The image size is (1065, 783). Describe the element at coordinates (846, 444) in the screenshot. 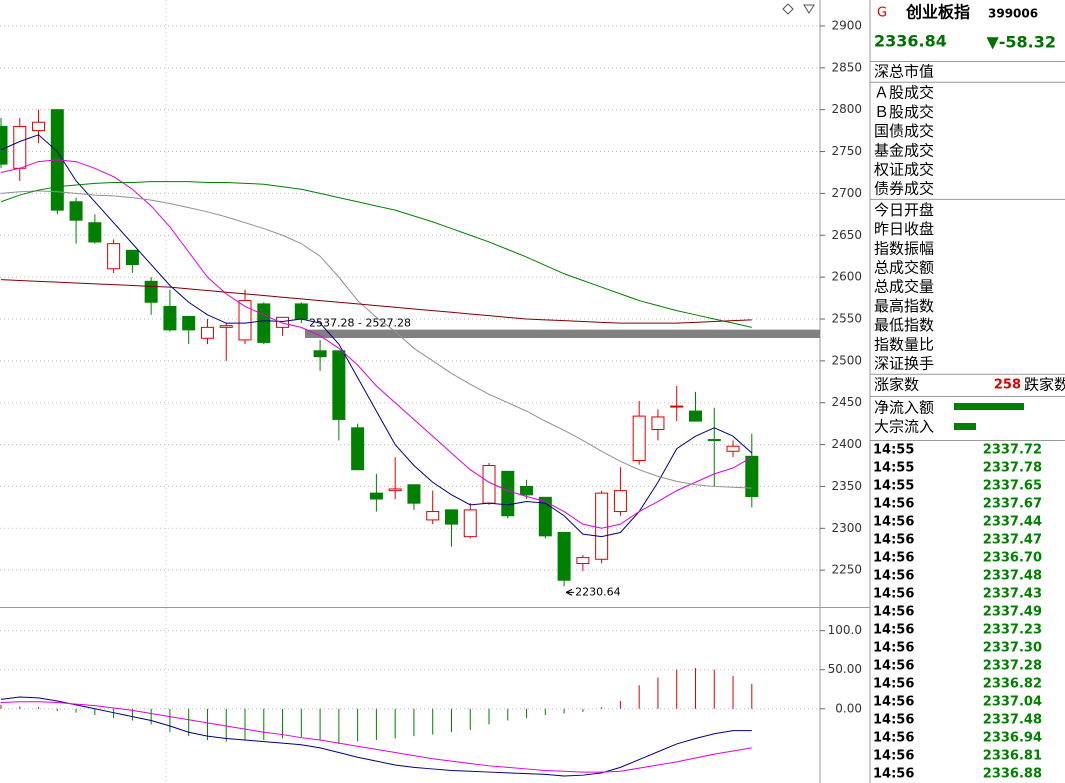

I see `y-tick-label: 2400` at that location.